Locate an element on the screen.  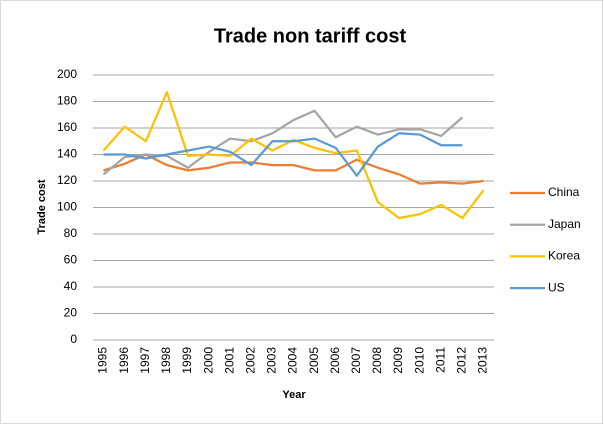
x-tick-label: 1996 is located at coordinates (124, 360).